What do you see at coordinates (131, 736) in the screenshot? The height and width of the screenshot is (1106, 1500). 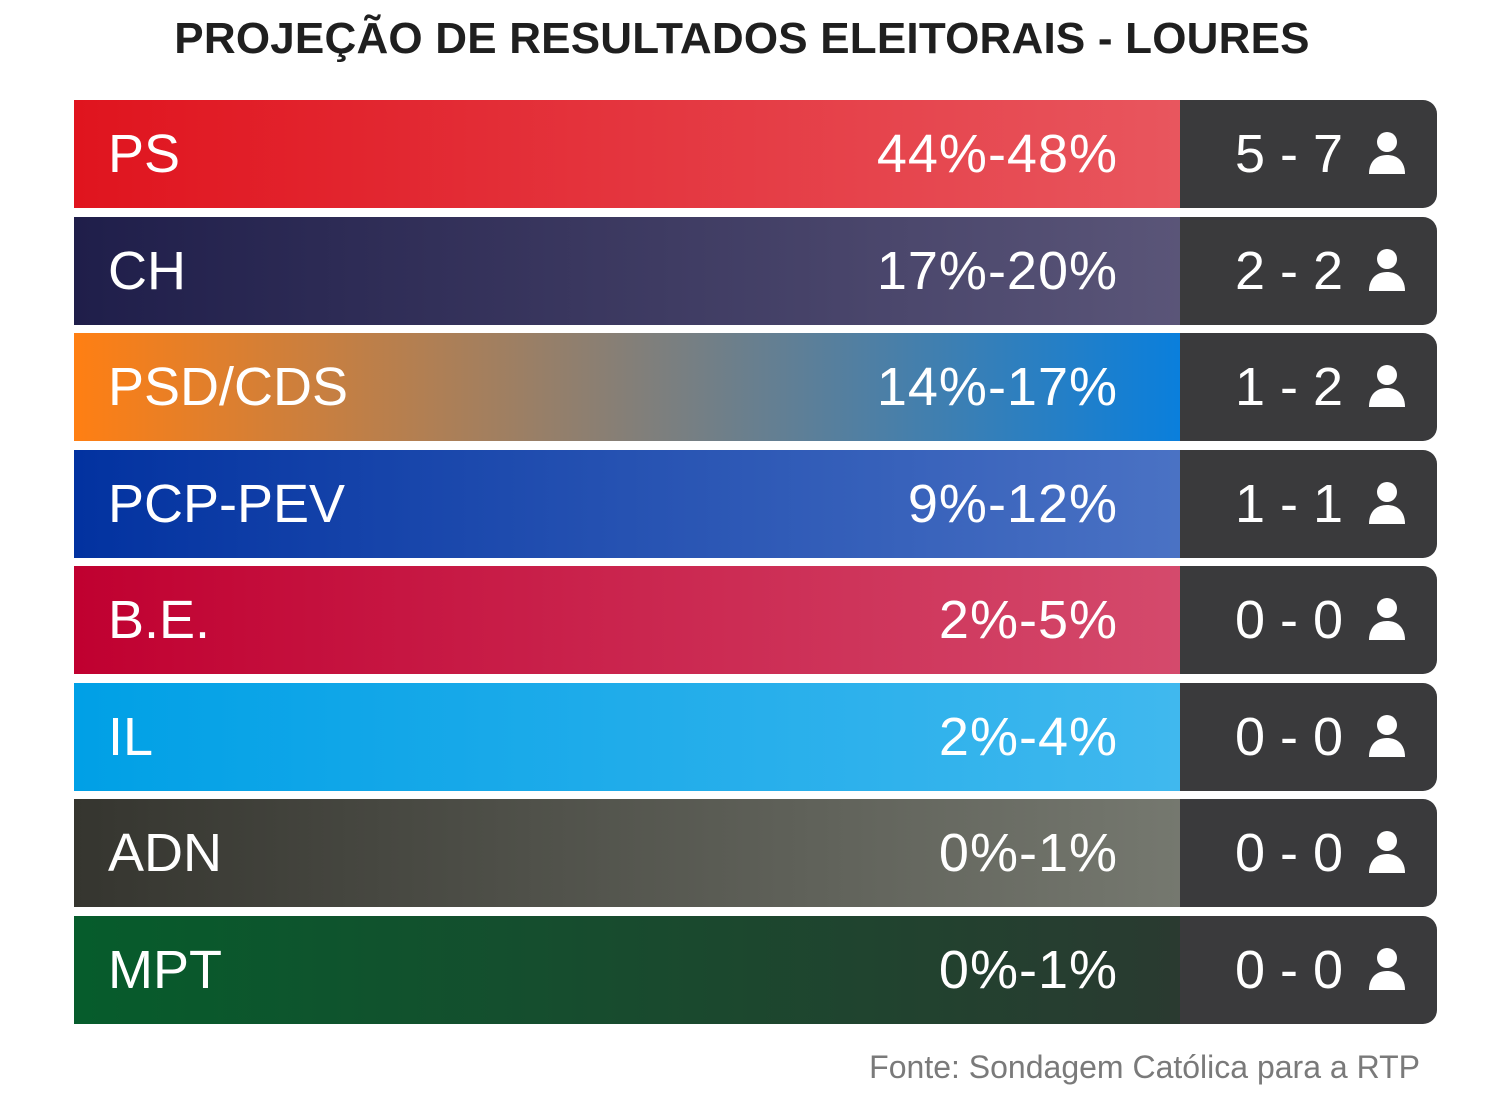 I see `party-name: IL` at bounding box center [131, 736].